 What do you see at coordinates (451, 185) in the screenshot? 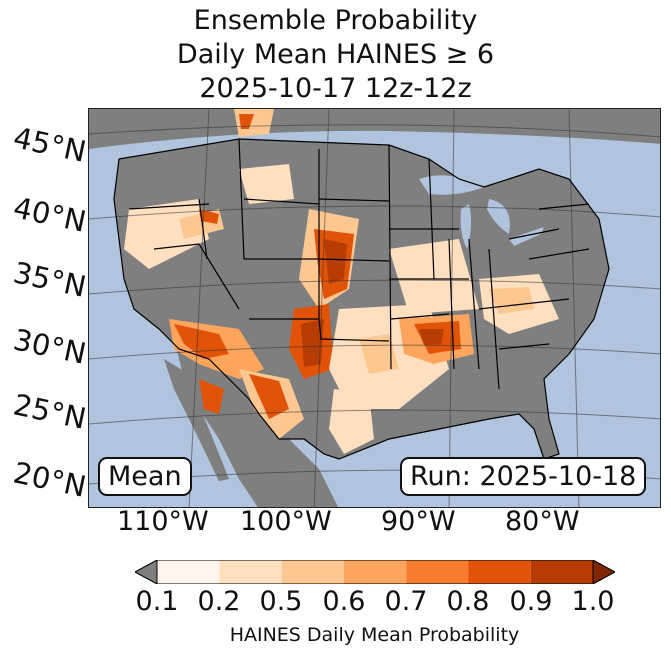
I see `lake-superior` at bounding box center [451, 185].